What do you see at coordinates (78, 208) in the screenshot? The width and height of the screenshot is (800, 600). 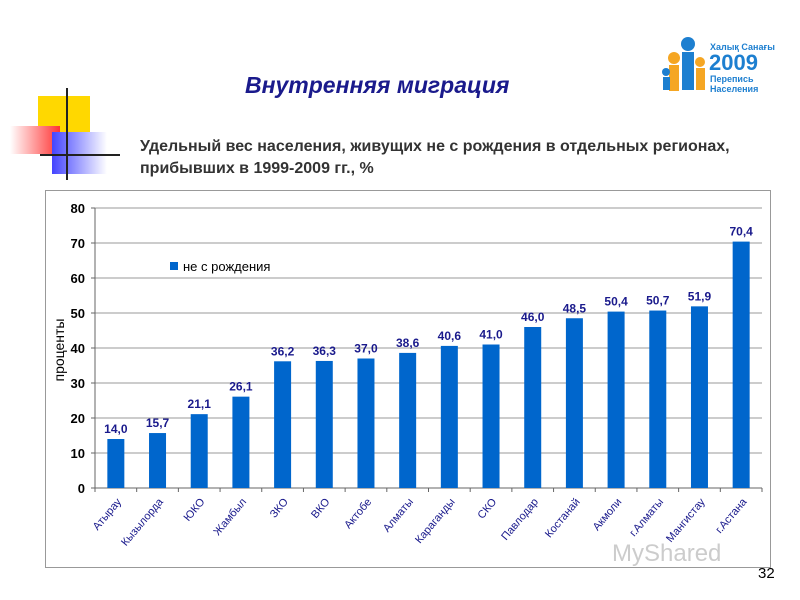 I see `y-tick-label: 80` at bounding box center [78, 208].